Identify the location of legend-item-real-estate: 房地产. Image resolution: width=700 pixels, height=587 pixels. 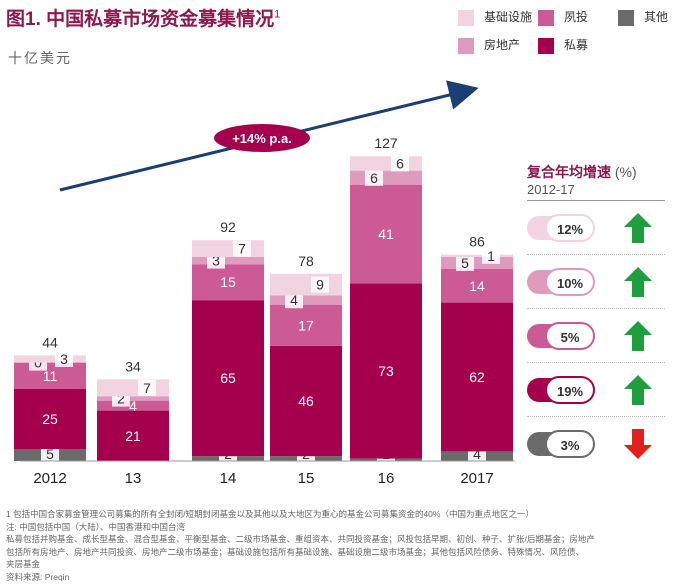
(489, 45).